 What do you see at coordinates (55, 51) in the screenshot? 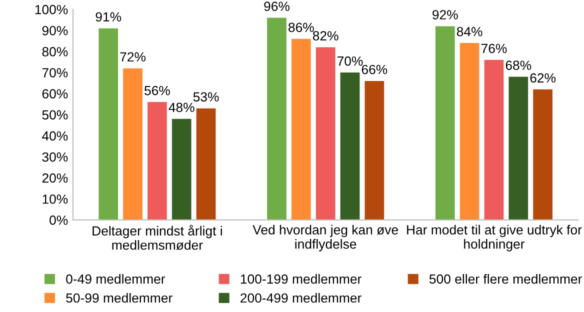
I see `y-tick-label: 80%` at bounding box center [55, 51].